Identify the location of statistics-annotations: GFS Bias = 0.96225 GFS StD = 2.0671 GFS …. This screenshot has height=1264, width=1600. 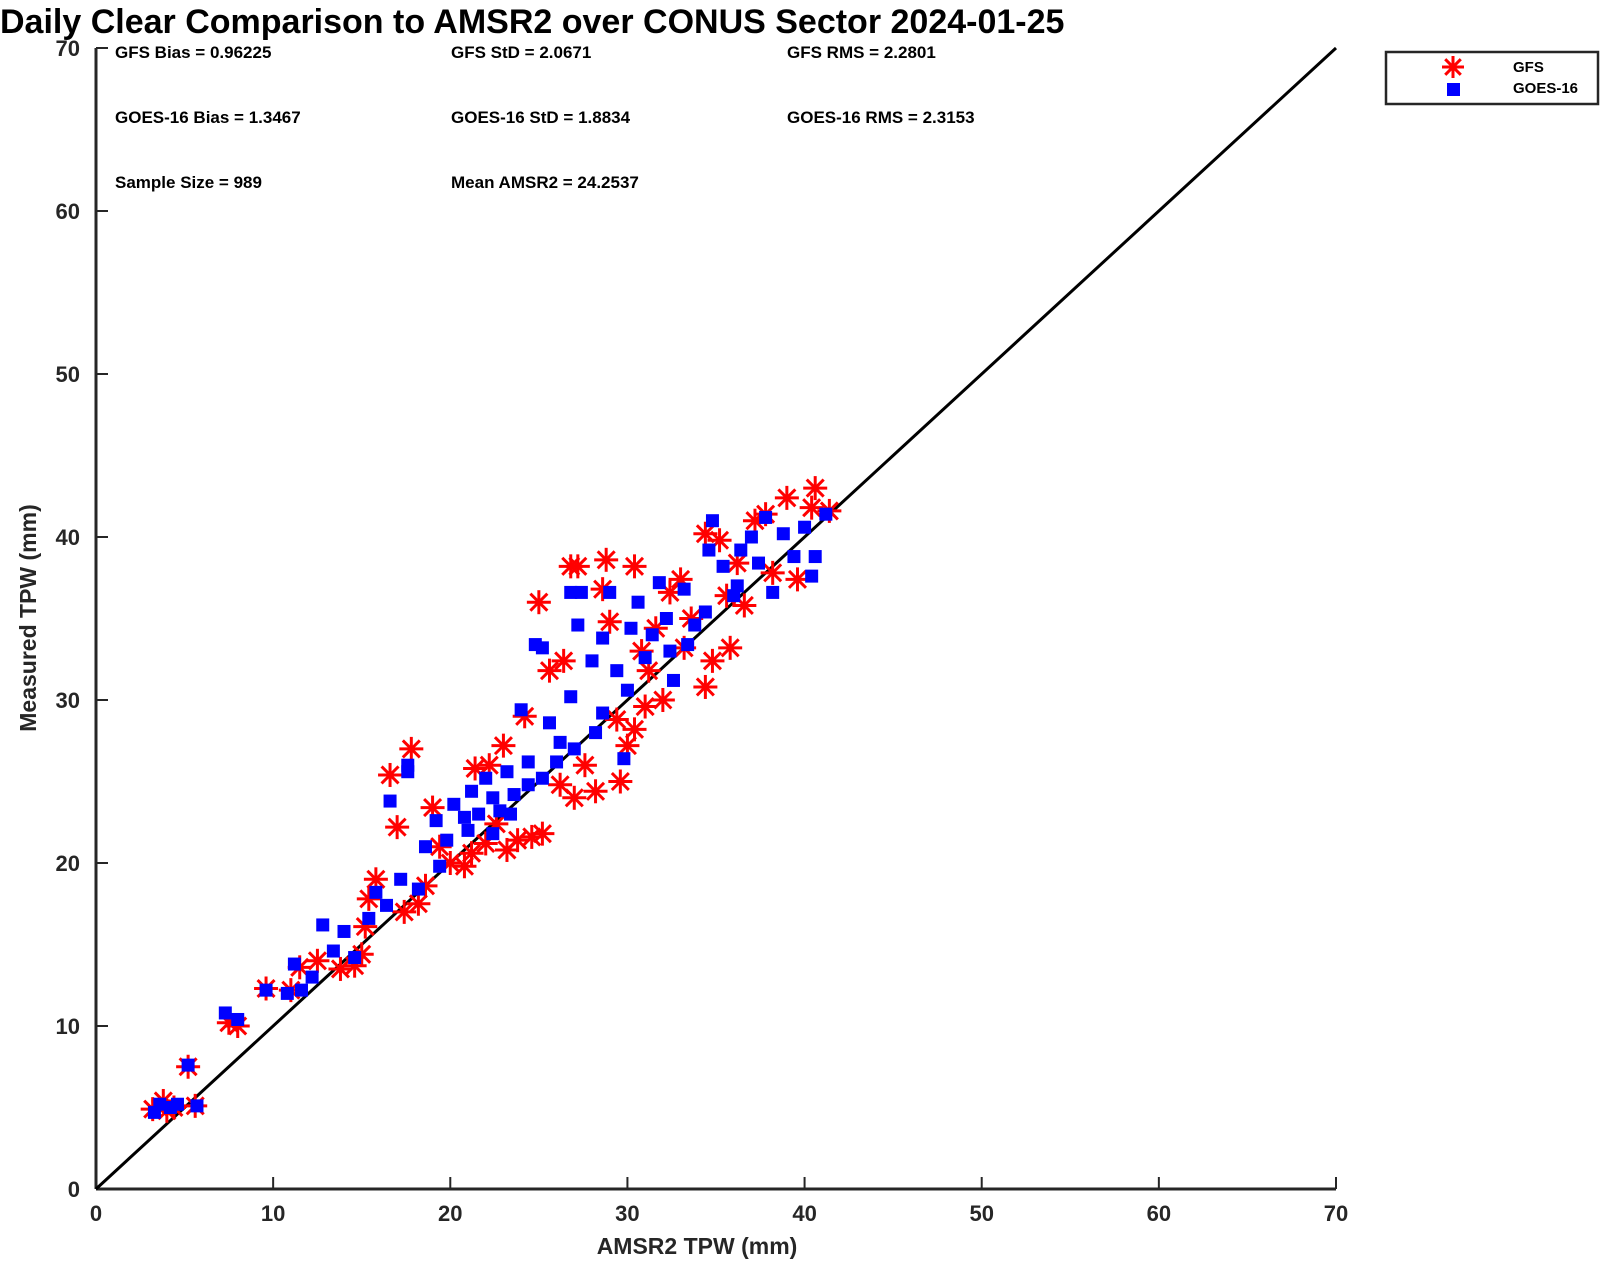
(545, 117).